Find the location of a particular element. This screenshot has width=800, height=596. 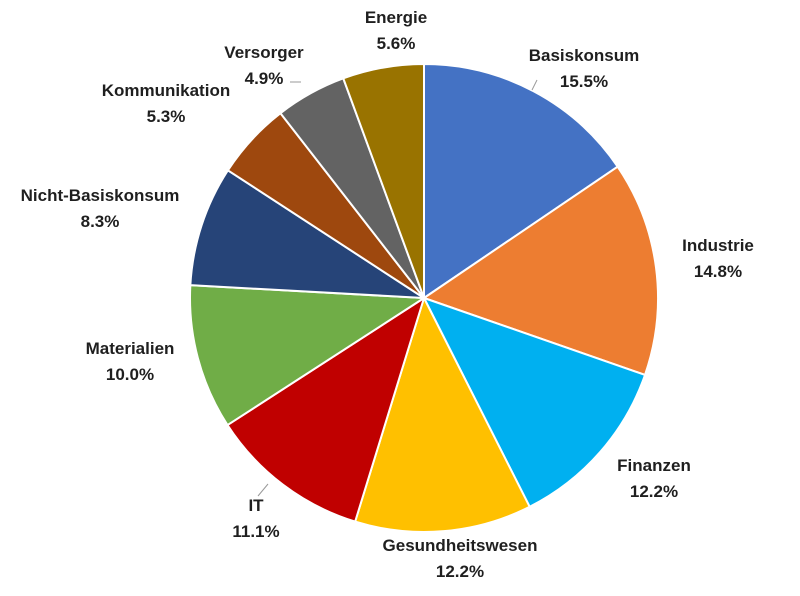

pie-slice-nicht-basiskonsum is located at coordinates (308, 234).